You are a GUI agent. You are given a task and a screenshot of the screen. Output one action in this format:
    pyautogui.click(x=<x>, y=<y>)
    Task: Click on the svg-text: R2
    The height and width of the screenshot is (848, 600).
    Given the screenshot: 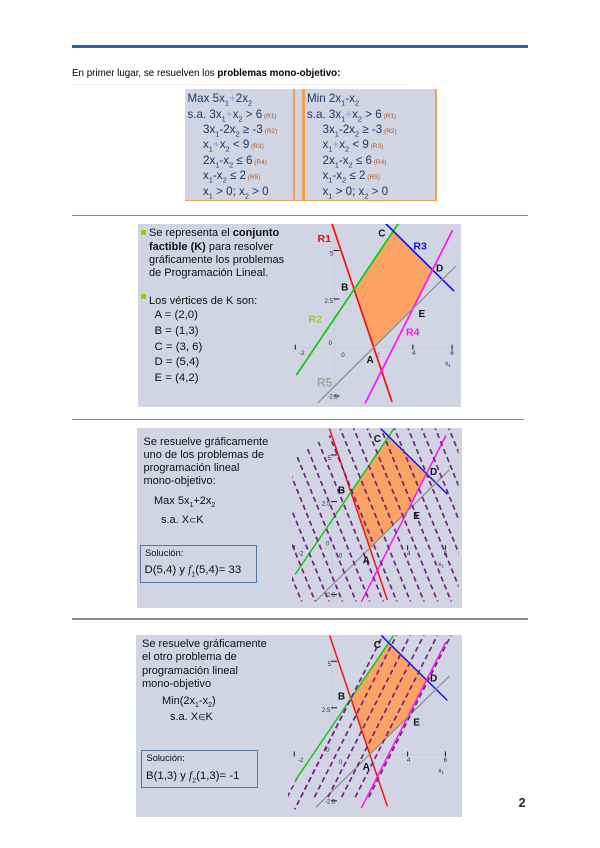 What is the action you would take?
    pyautogui.click(x=316, y=320)
    